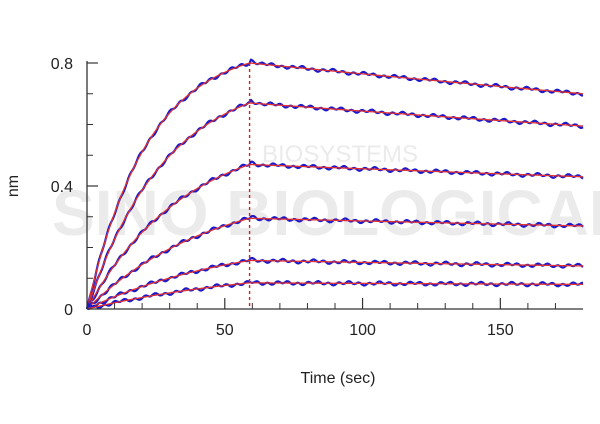 This screenshot has width=600, height=424. I want to click on y-tick-label: 0.4, so click(62, 187).